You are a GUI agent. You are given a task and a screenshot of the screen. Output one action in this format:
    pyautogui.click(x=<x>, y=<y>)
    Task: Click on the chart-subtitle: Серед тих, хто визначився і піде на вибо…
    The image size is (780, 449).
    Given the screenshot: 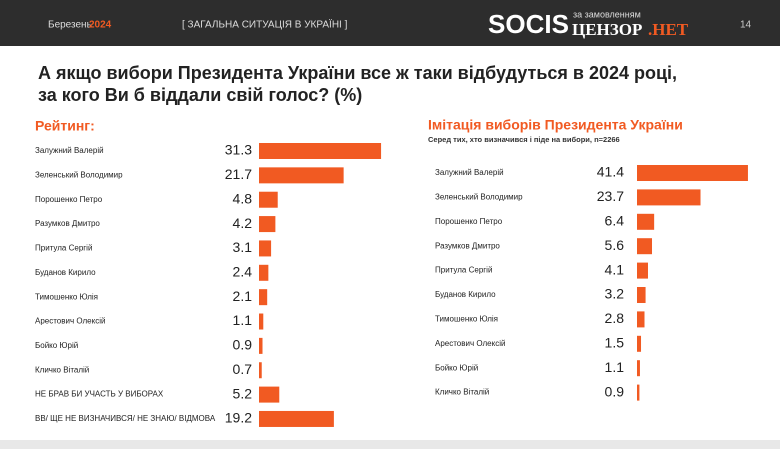 What is the action you would take?
    pyautogui.click(x=524, y=139)
    